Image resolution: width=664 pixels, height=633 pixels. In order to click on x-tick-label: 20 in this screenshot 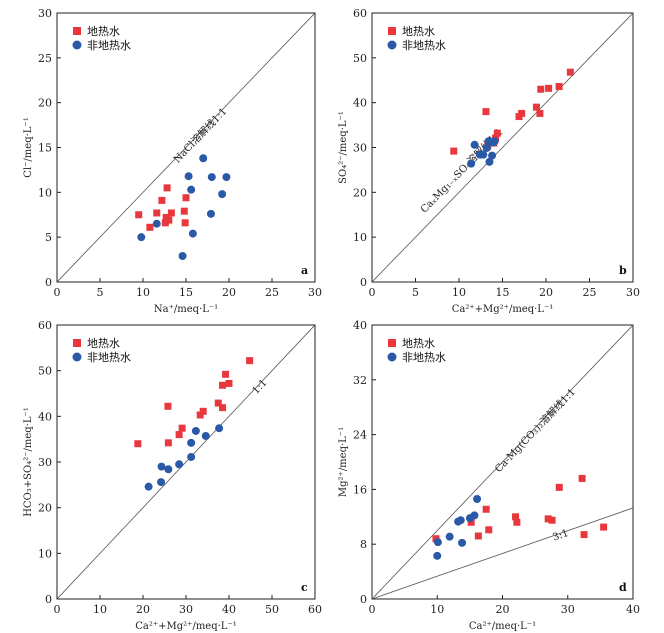, I will do `click(143, 609)`.